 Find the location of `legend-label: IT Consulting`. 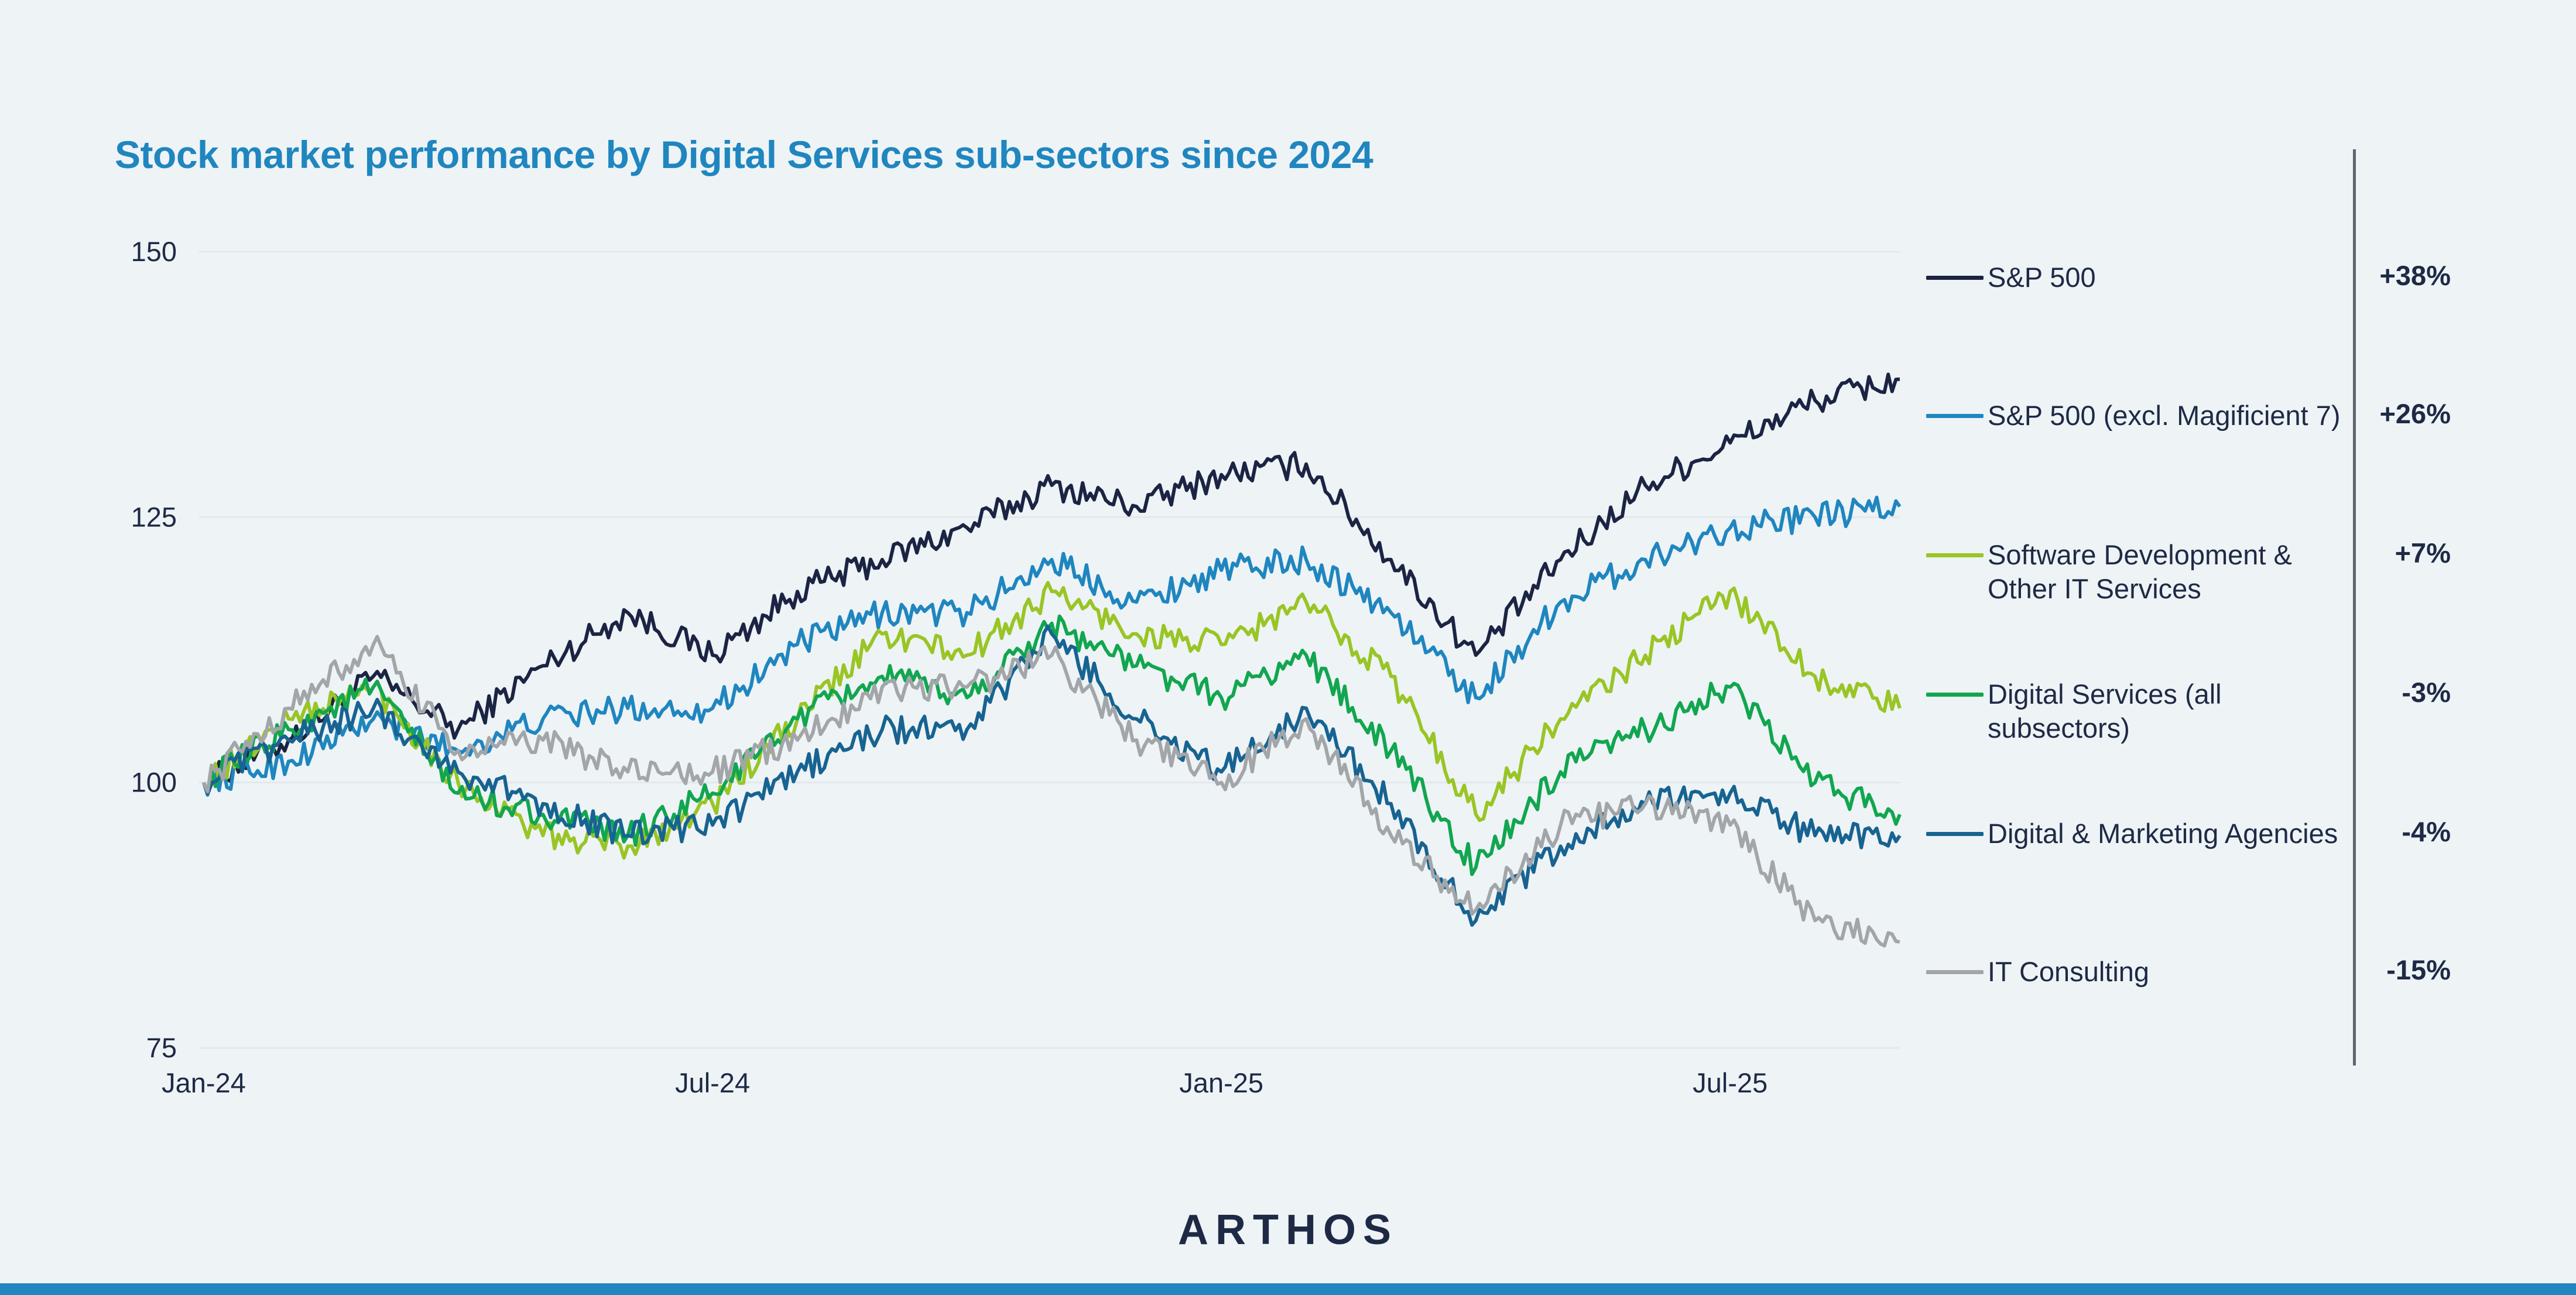

legend-label: IT Consulting is located at coordinates (2069, 972).